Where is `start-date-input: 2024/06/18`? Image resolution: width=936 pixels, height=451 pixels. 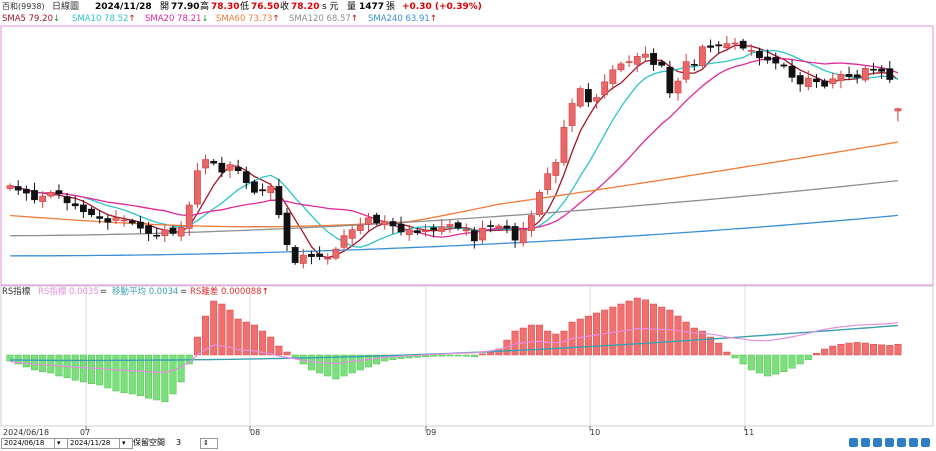 start-date-input: 2024/06/18 is located at coordinates (28, 443).